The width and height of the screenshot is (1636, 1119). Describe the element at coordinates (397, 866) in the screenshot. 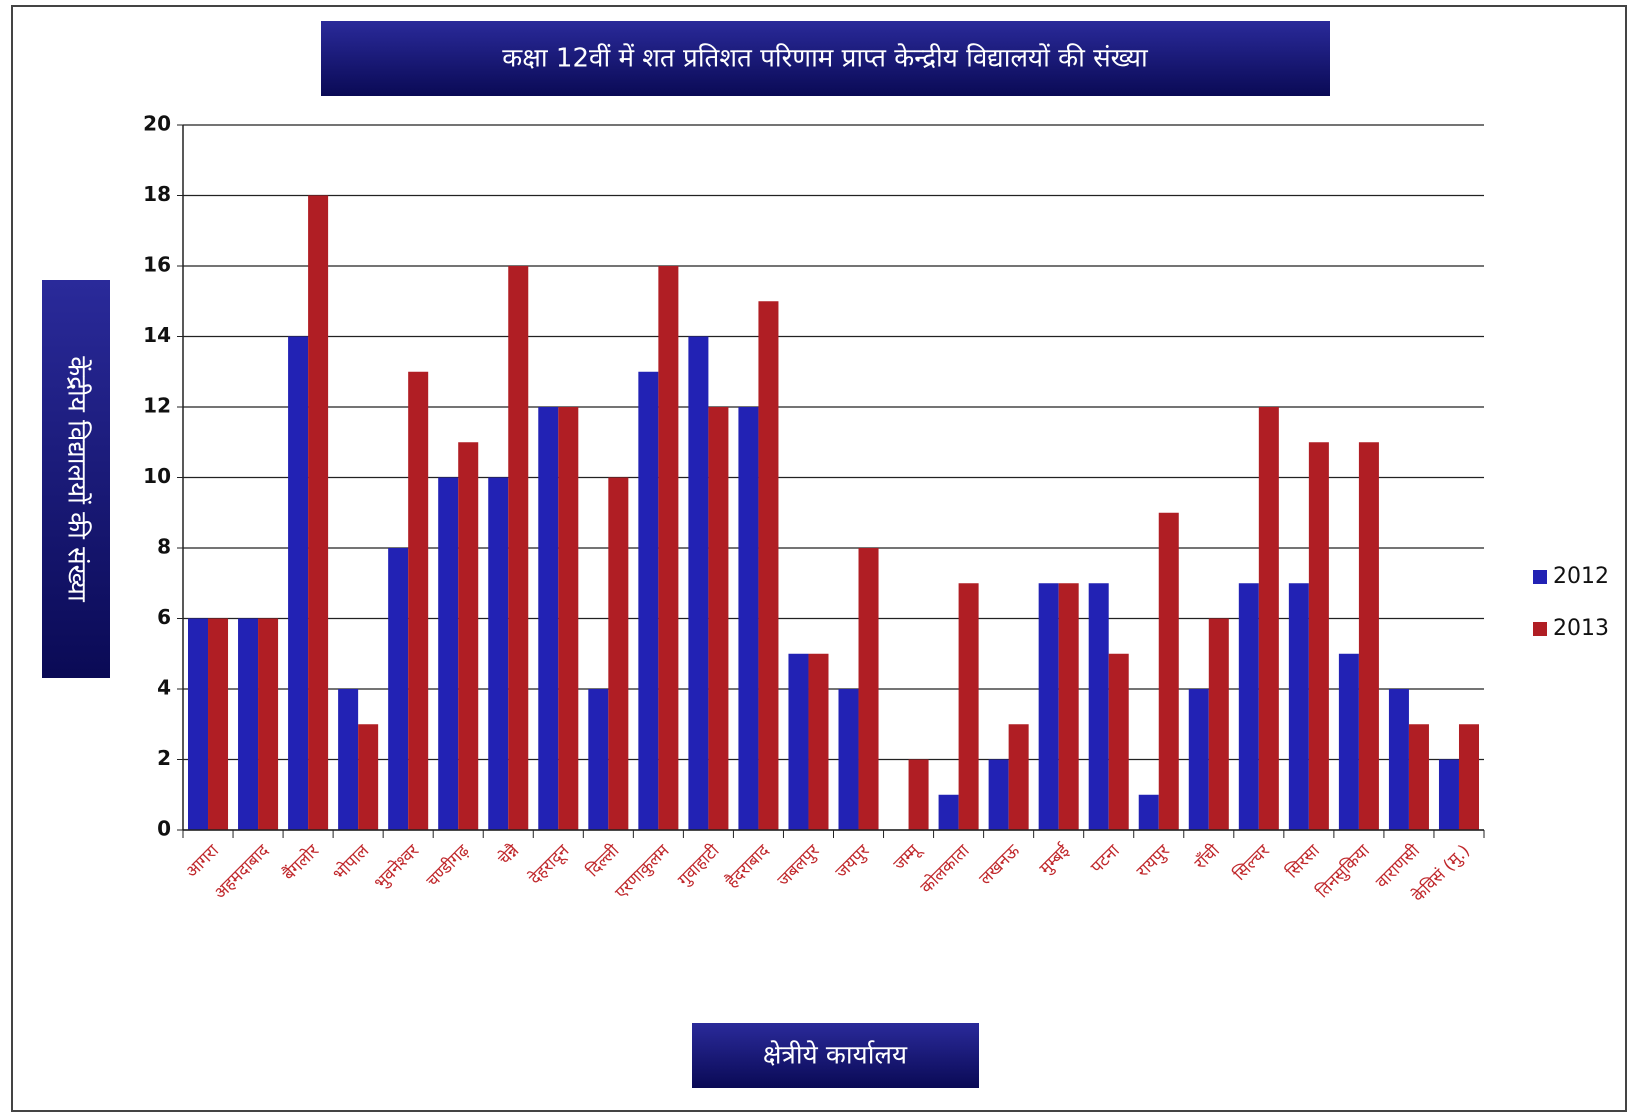

I see `x-tick-label: भुवनेश्वर` at that location.